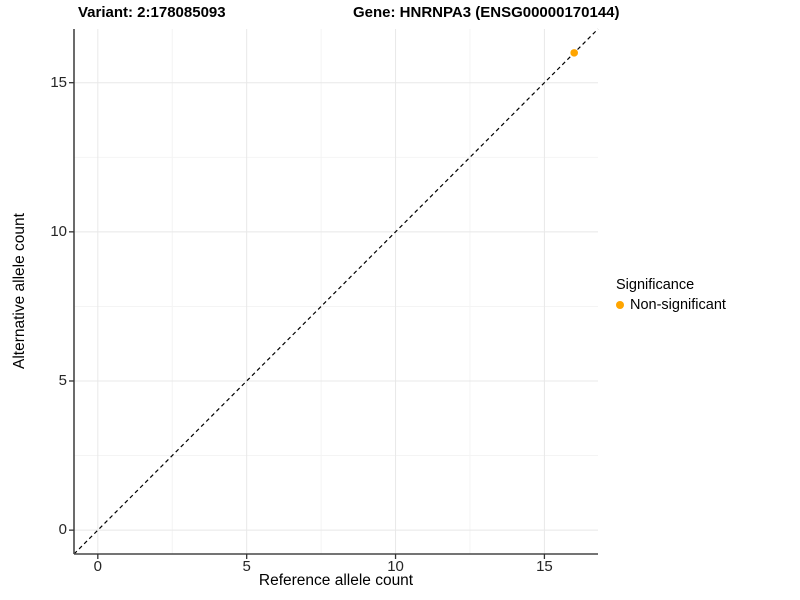 Image resolution: width=800 pixels, height=600 pixels. What do you see at coordinates (544, 566) in the screenshot?
I see `x-tick-label: 15` at bounding box center [544, 566].